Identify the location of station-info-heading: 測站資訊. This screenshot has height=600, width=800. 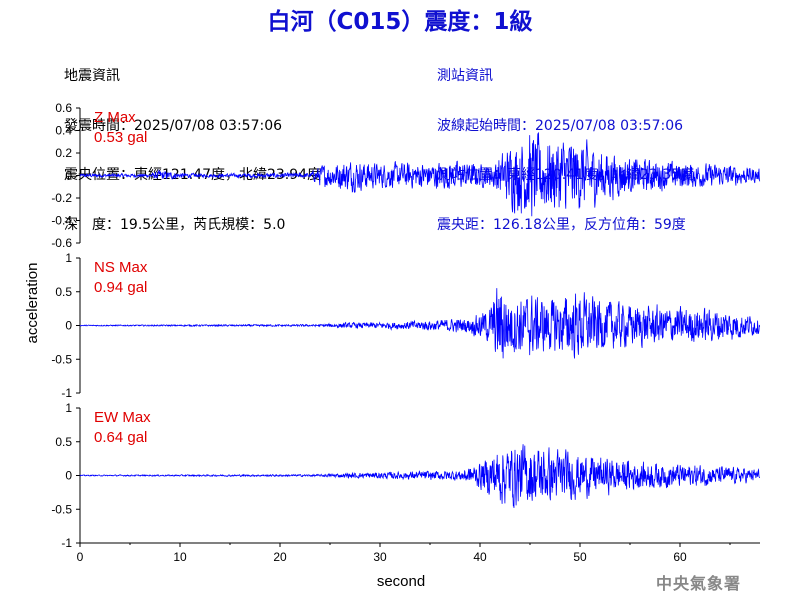
(465, 76).